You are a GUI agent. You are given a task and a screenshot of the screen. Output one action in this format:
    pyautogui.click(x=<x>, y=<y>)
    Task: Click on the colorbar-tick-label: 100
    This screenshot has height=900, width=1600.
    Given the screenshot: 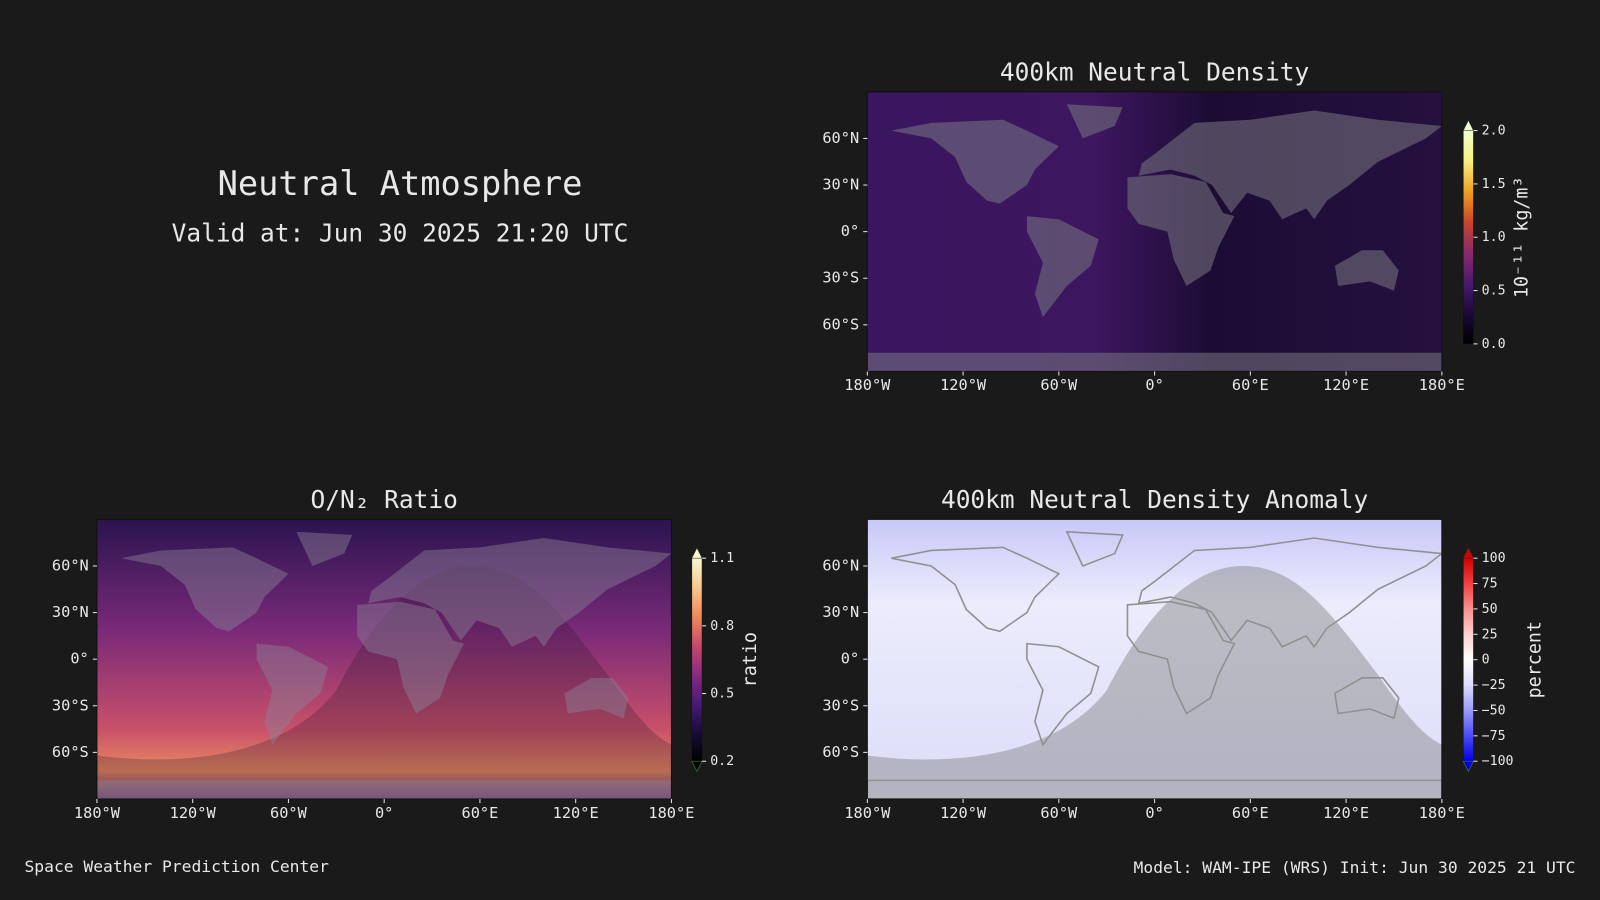 What is the action you would take?
    pyautogui.click(x=1494, y=558)
    